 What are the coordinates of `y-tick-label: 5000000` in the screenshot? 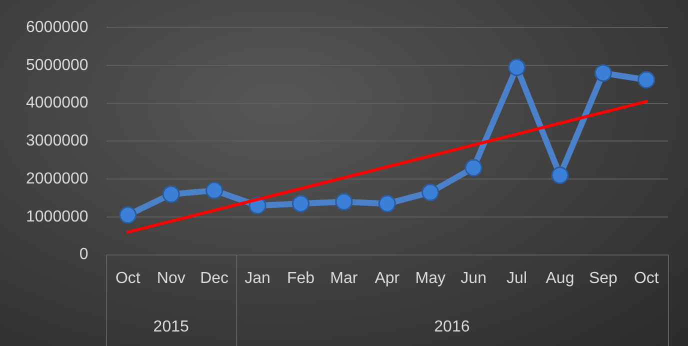 It's located at (57, 65).